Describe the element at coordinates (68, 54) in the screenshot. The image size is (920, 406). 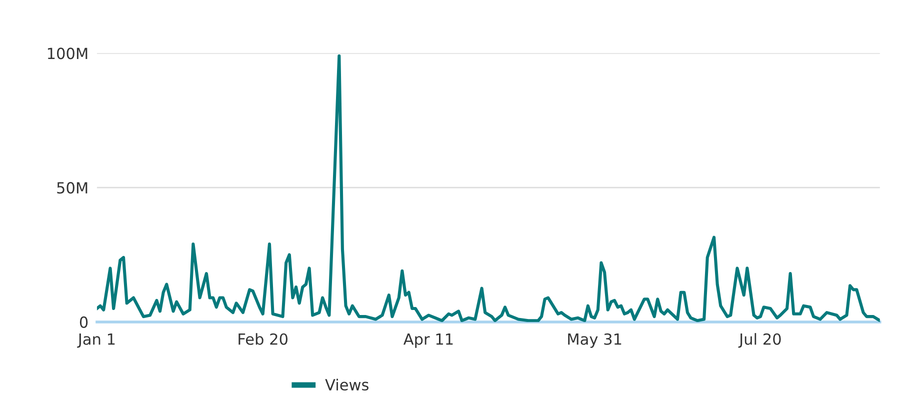
I see `y-tick-label: 100M` at that location.